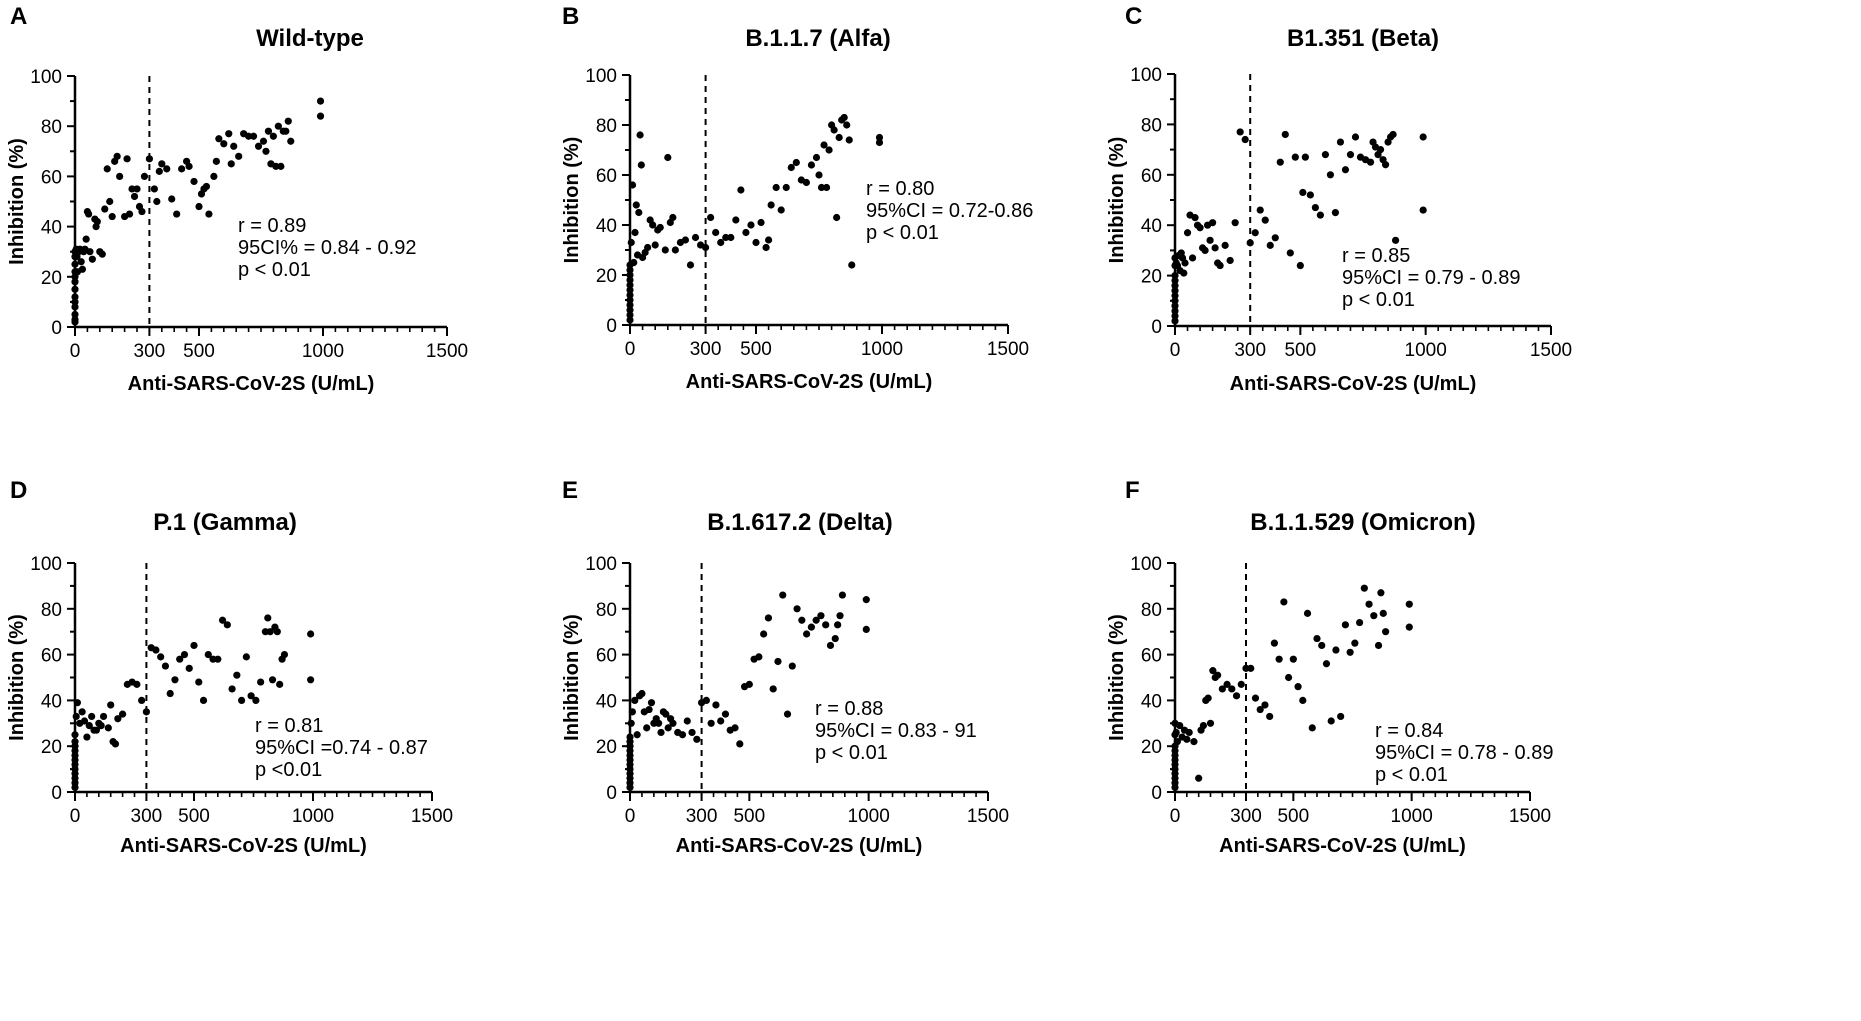 The width and height of the screenshot is (1861, 1021). I want to click on y-tick-label: 60, so click(51, 177).